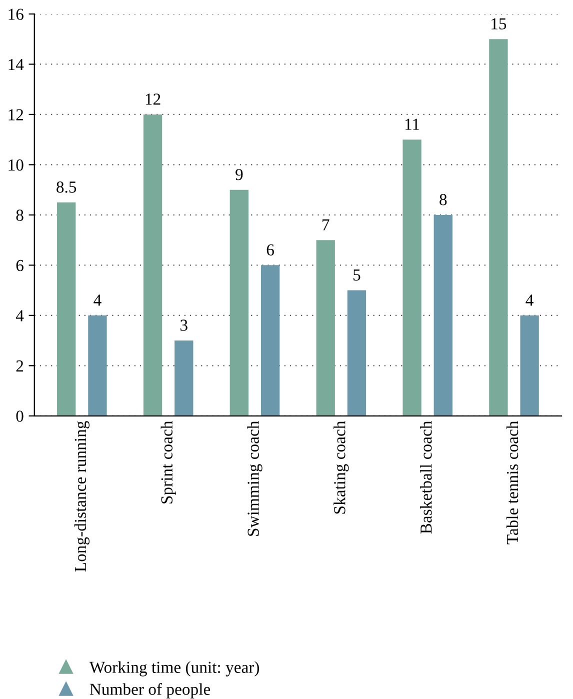  What do you see at coordinates (20, 266) in the screenshot?
I see `y-tick-label: 6` at bounding box center [20, 266].